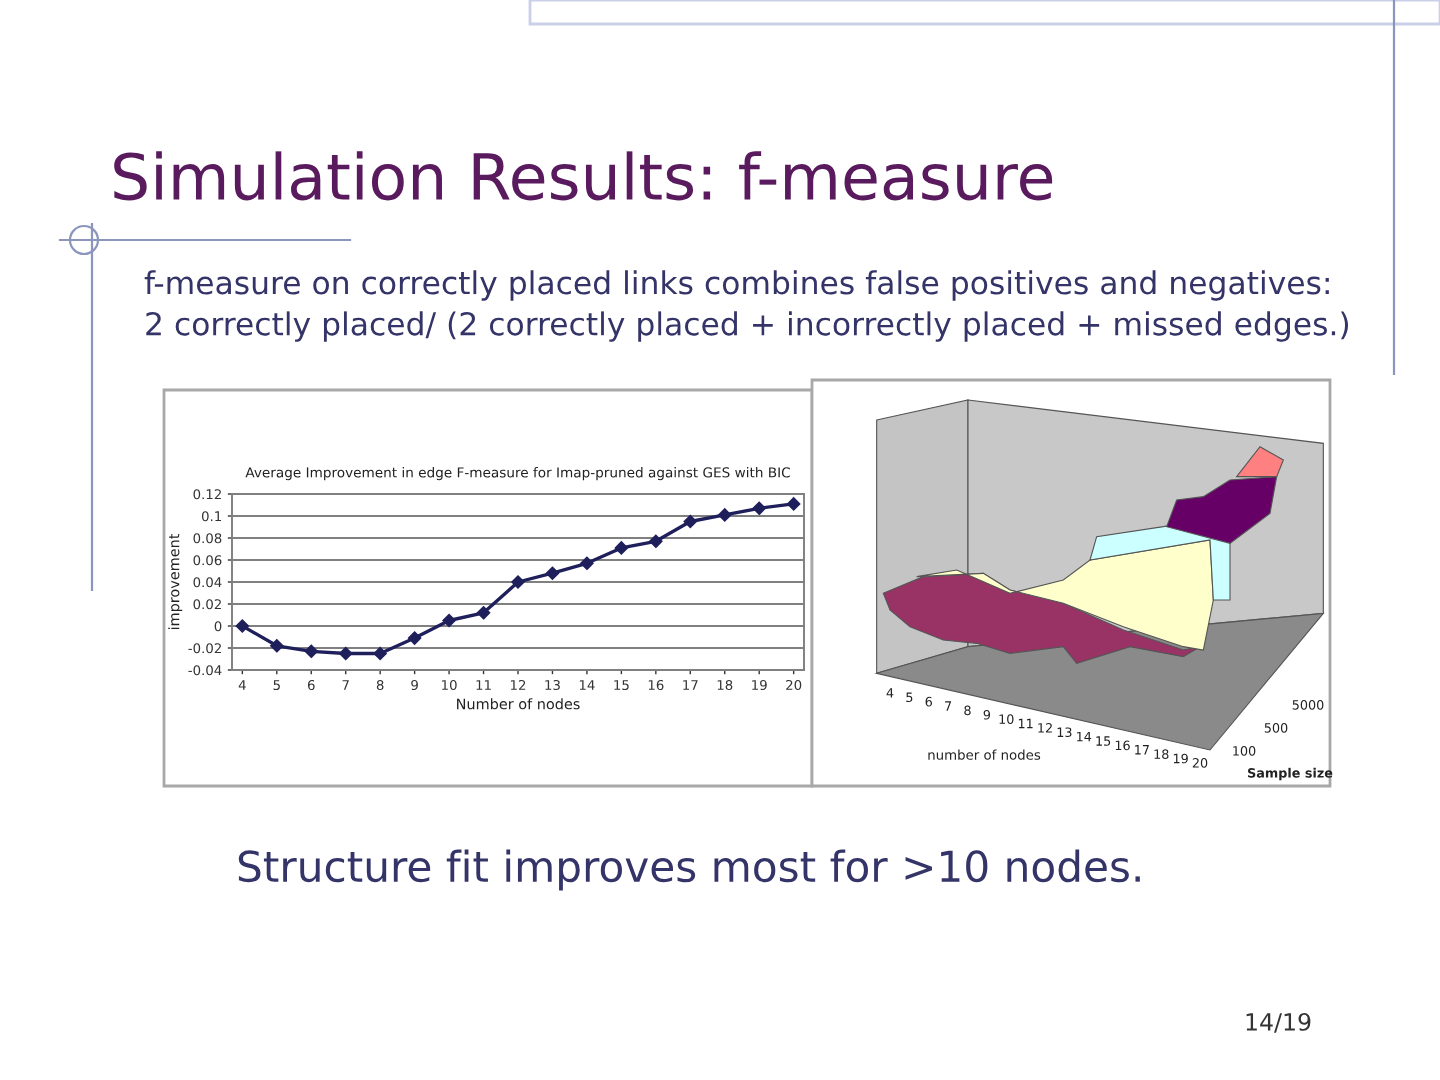 This screenshot has height=1080, width=1440. Describe the element at coordinates (689, 870) in the screenshot. I see `text: Structure fit improves most for >10 nodes.` at that location.